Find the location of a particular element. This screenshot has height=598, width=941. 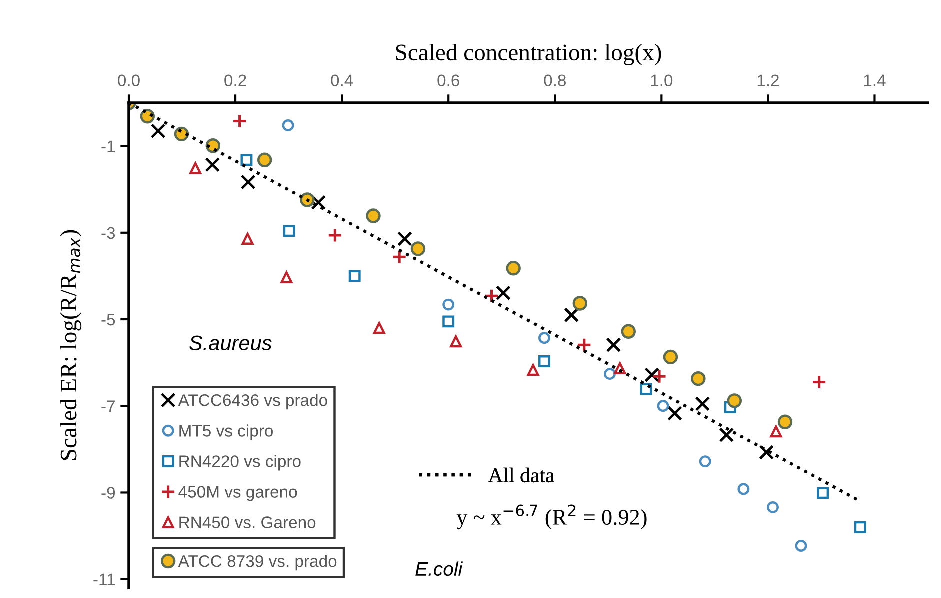

x-tick-label: 0.6 is located at coordinates (449, 80).